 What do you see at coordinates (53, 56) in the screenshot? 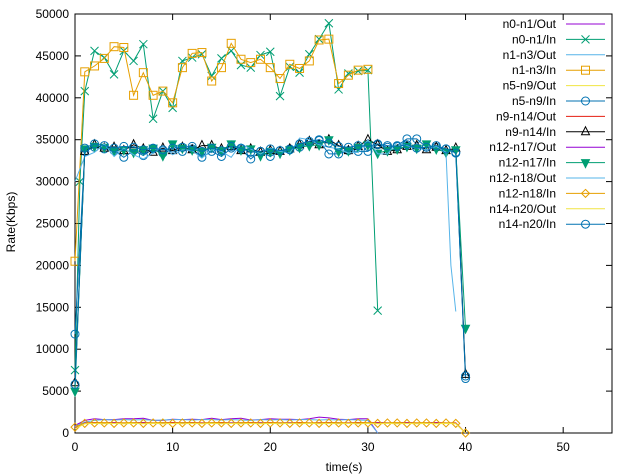
I see `y-tick-label: 45000` at bounding box center [53, 56].